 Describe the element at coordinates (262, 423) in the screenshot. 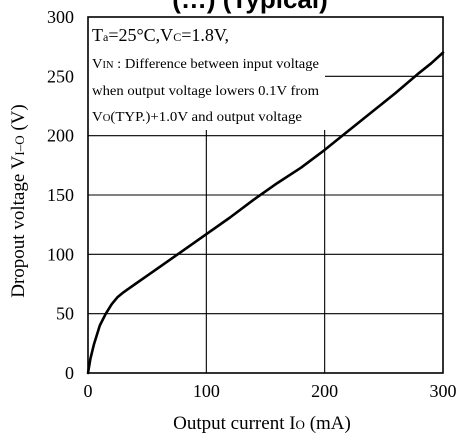

I see `x-axis-label: Output current IO (mA)` at that location.